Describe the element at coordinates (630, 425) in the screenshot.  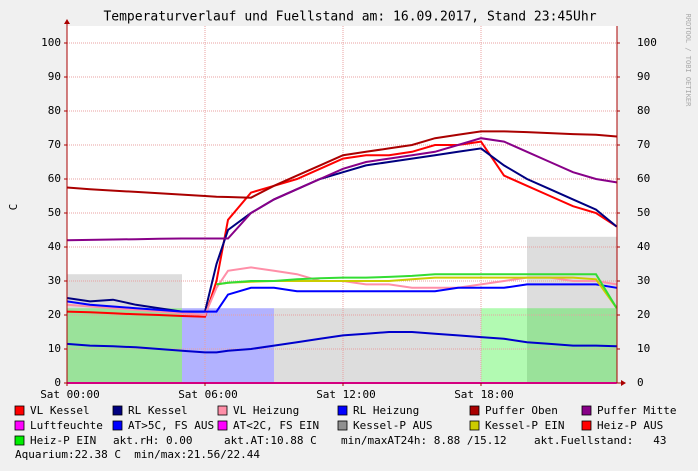
I see `legend-label: Heiz-P AUS` at that location.